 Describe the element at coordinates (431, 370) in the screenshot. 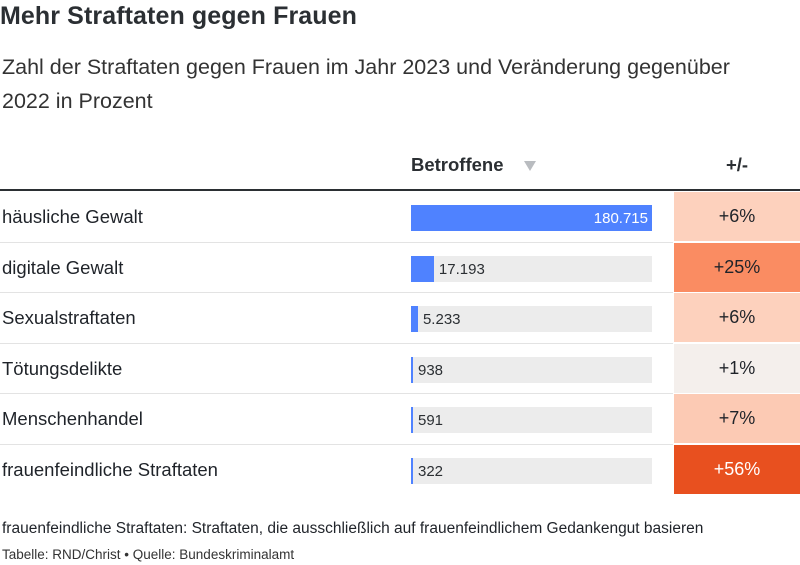

I see `bar-value-label: 938` at that location.